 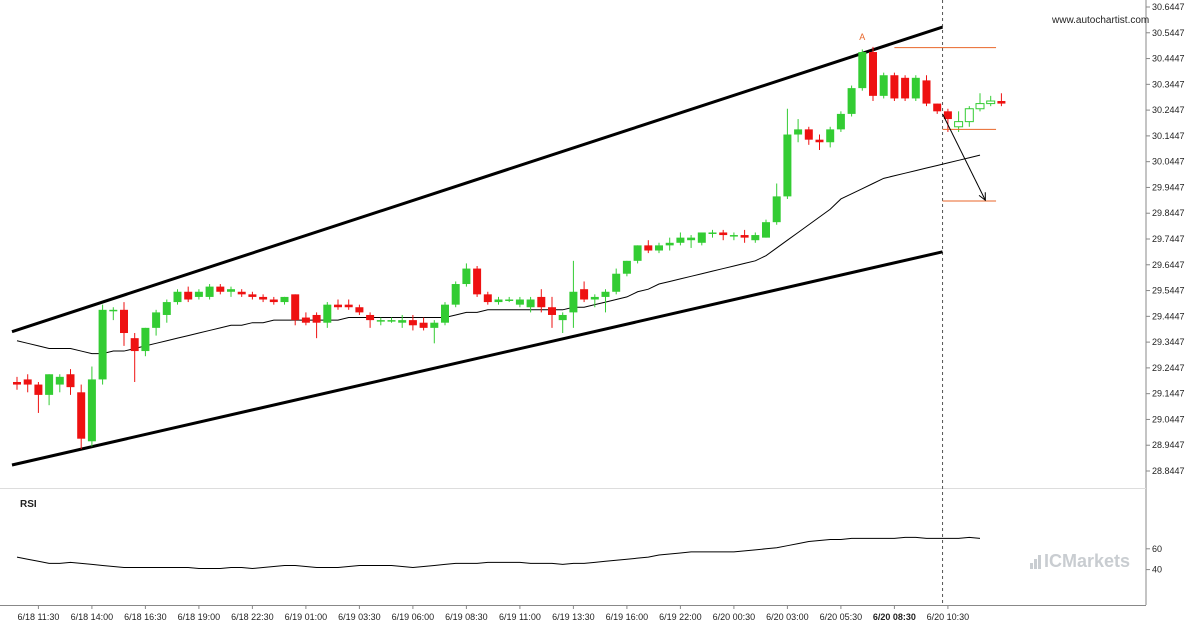 I want to click on time-tick-label: 6/19 03:30, so click(x=359, y=617).